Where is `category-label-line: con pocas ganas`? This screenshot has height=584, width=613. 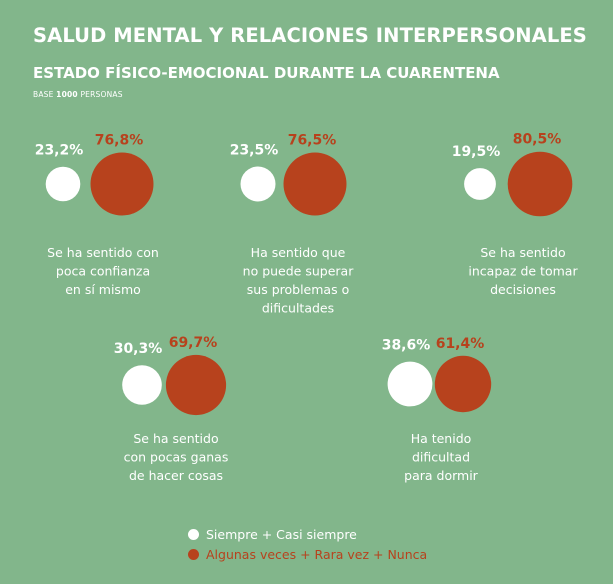
category-label-line: con pocas ganas is located at coordinates (176, 457).